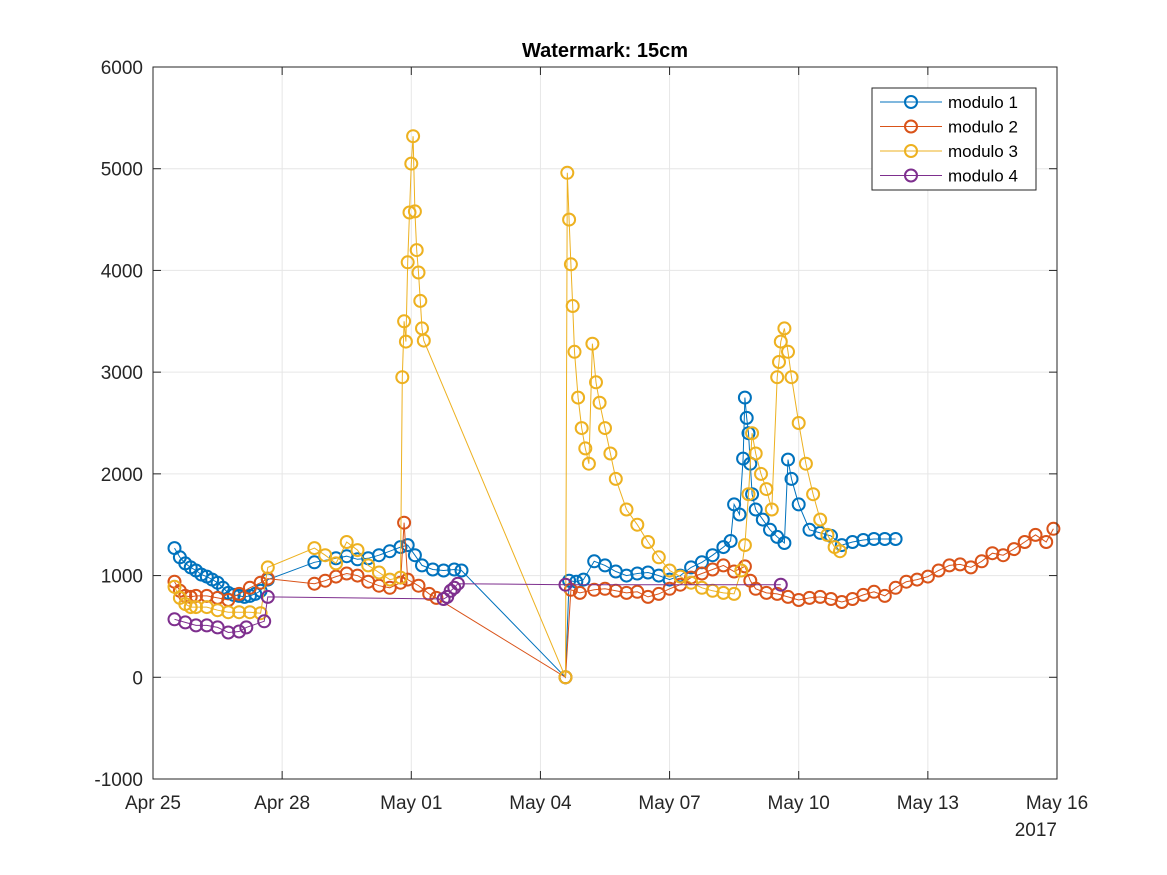 This screenshot has height=875, width=1167. Describe the element at coordinates (669, 803) in the screenshot. I see `x-tick-label: May 07` at that location.